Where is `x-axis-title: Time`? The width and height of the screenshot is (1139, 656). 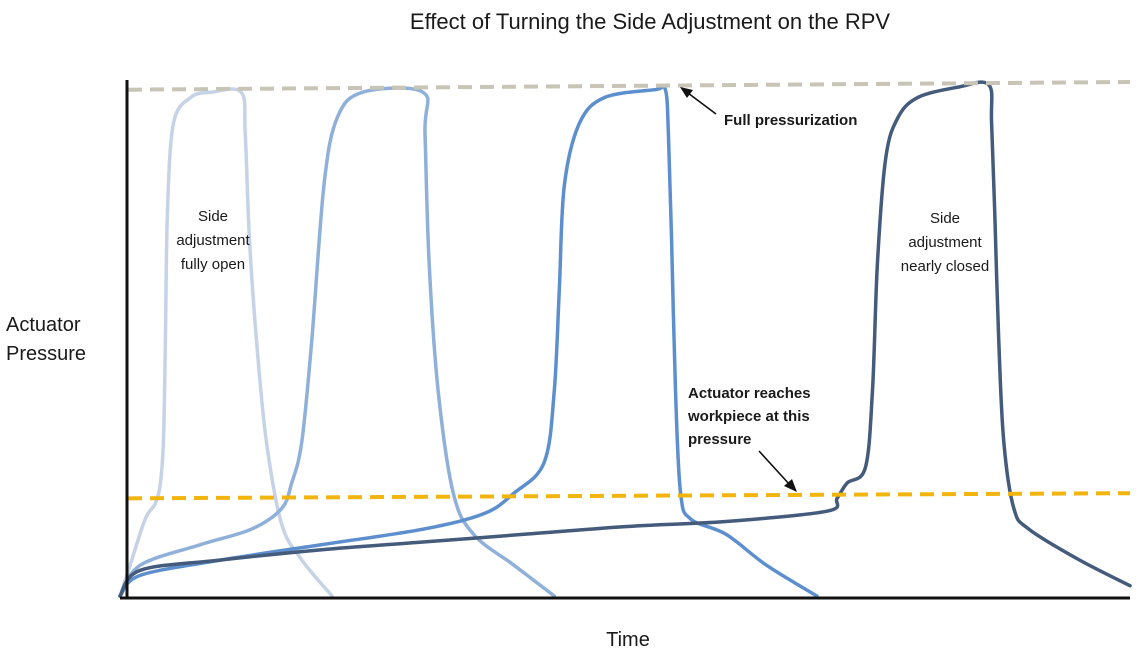 x-axis-title: Time is located at coordinates (628, 640).